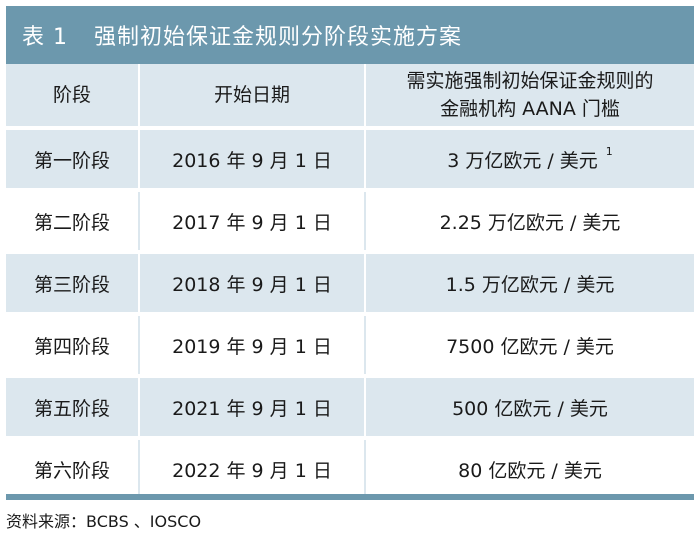 This screenshot has width=700, height=538. What do you see at coordinates (522, 160) in the screenshot?
I see `threshold-value: 3 万亿欧元 / 美元` at bounding box center [522, 160].